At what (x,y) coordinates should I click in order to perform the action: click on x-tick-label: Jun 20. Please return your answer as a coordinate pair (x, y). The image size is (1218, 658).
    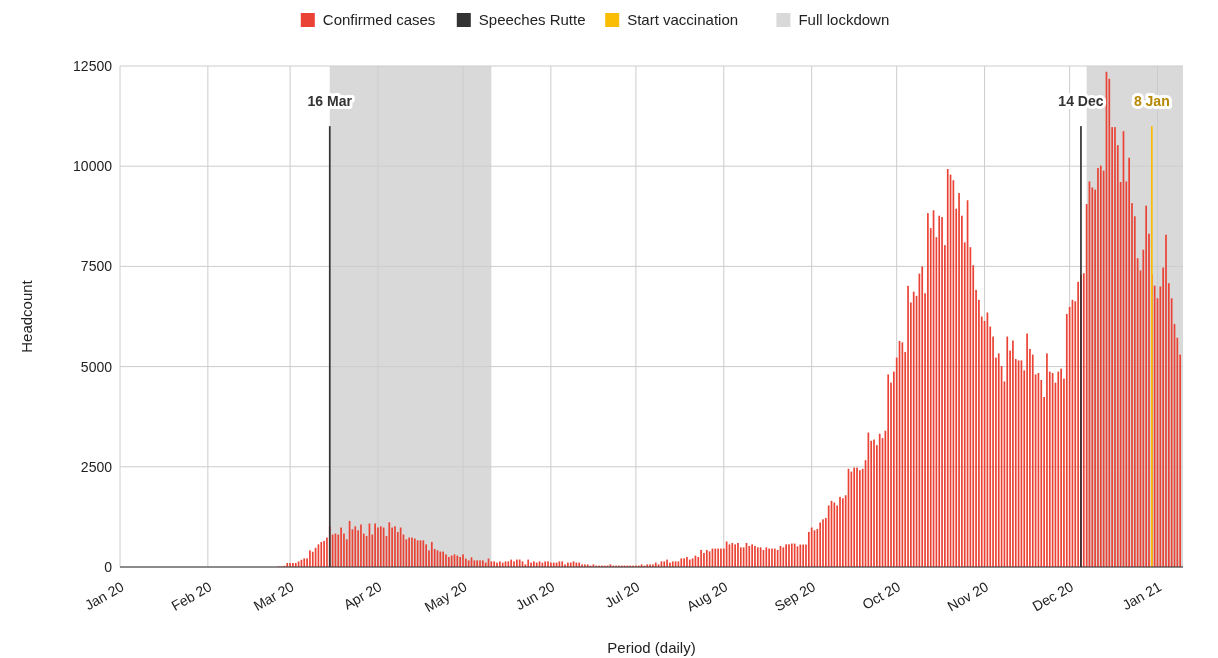
    Looking at the image, I should click on (535, 596).